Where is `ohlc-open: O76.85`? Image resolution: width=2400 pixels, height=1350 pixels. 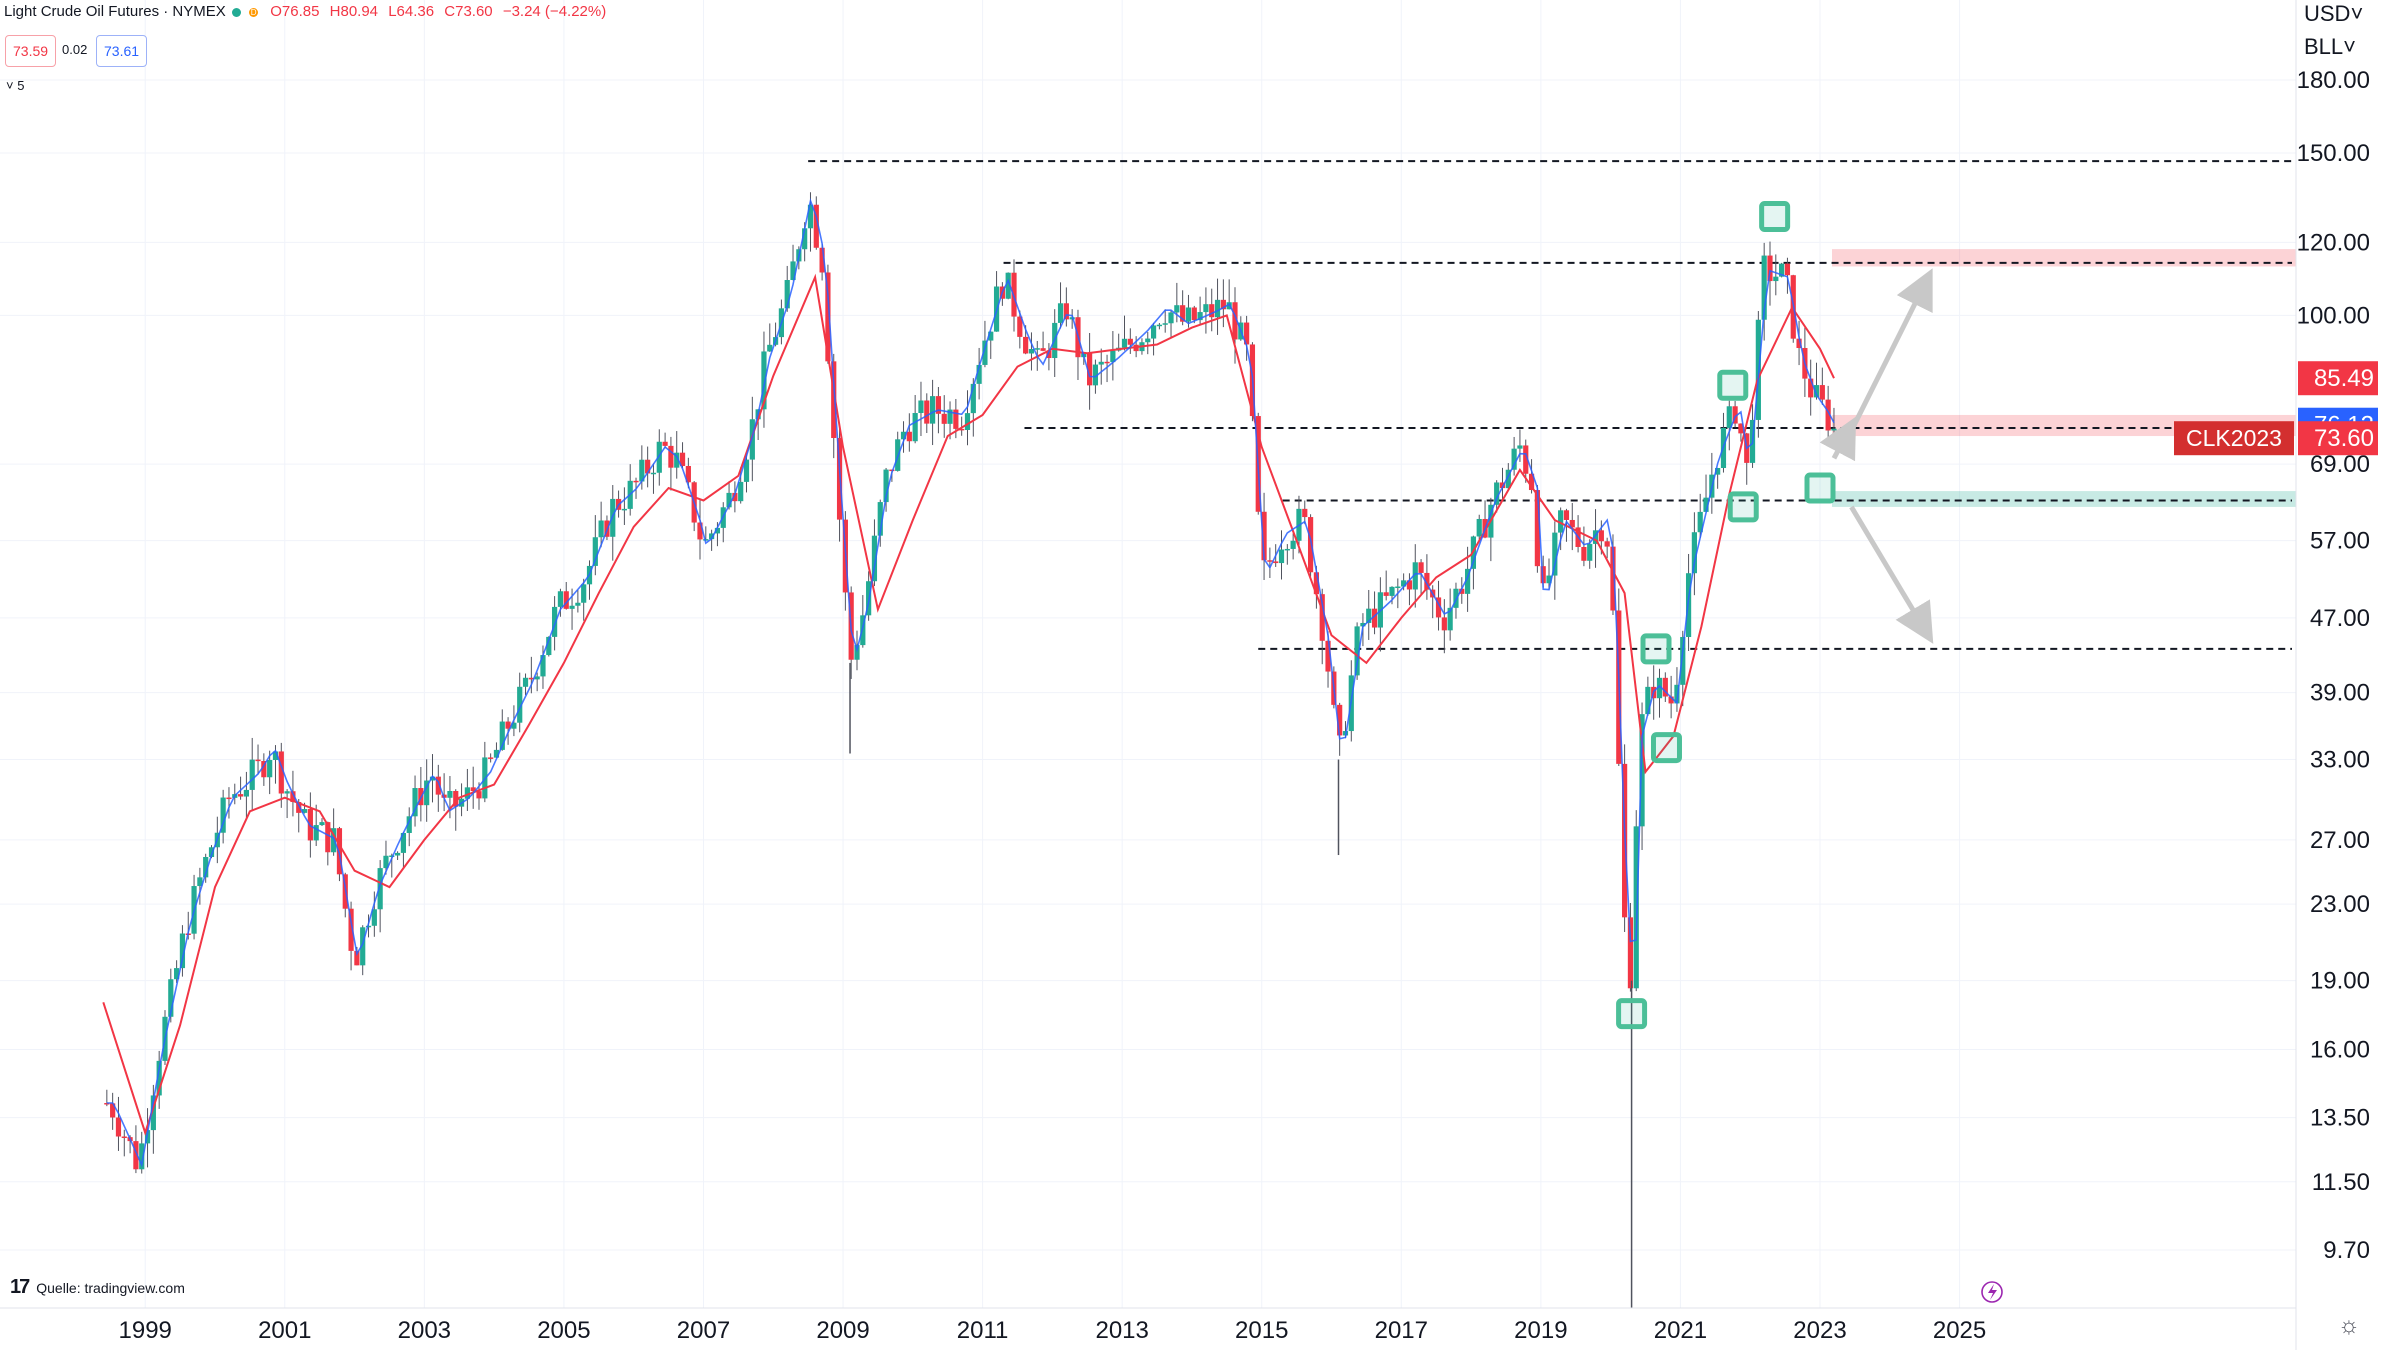 ohlc-open: O76.85 is located at coordinates (295, 11).